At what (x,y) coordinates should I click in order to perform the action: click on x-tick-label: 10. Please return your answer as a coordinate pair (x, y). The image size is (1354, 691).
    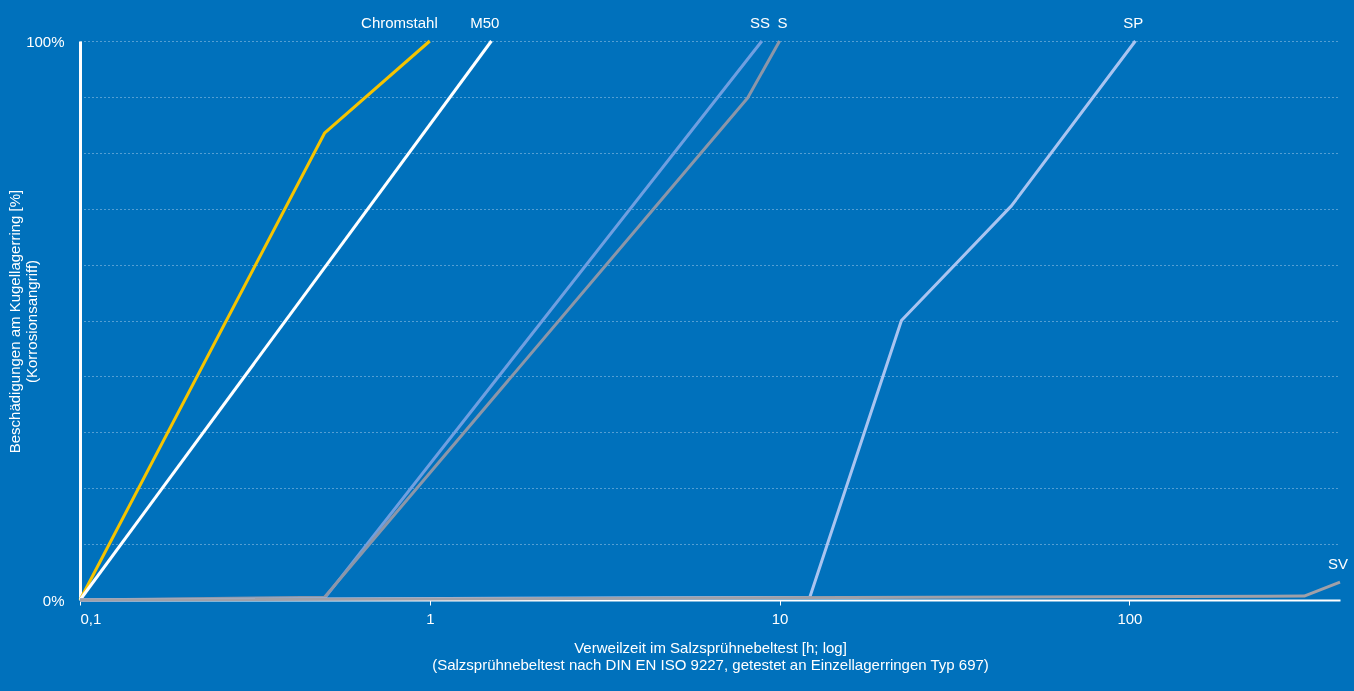
    Looking at the image, I should click on (780, 618).